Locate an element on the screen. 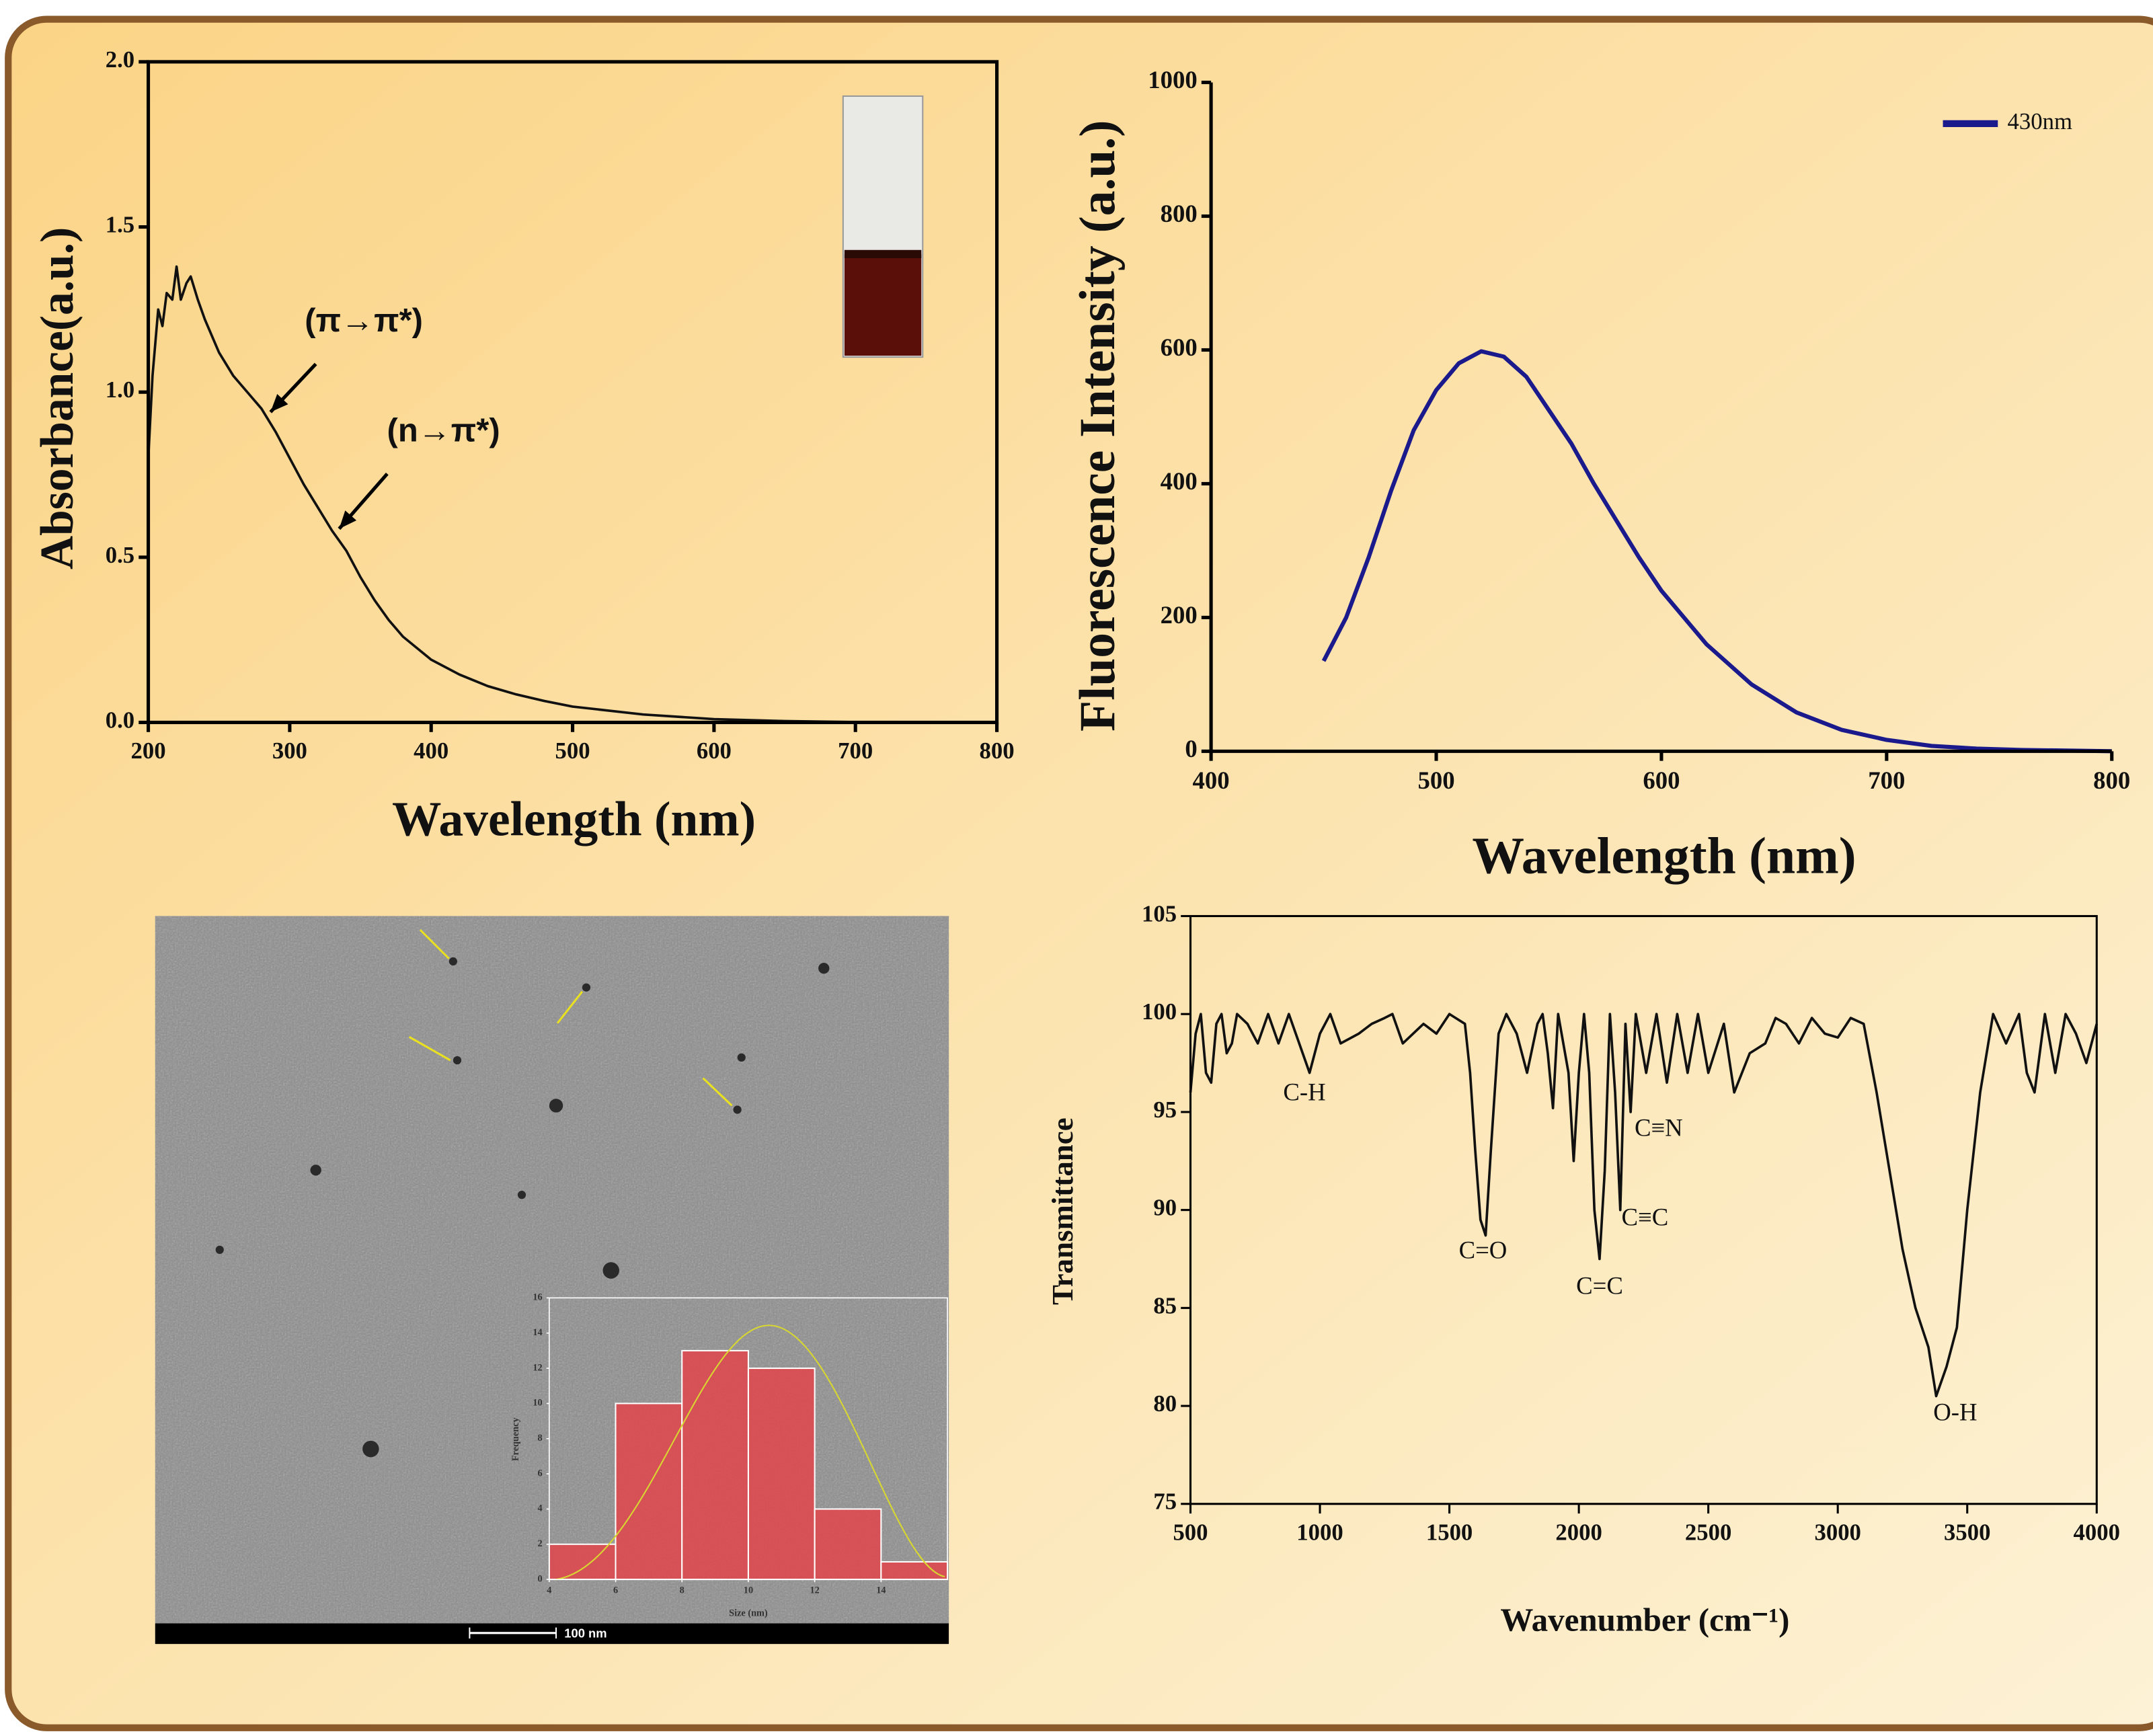 This screenshot has height=1736, width=2153. y-tick-label: 105 is located at coordinates (1159, 913).